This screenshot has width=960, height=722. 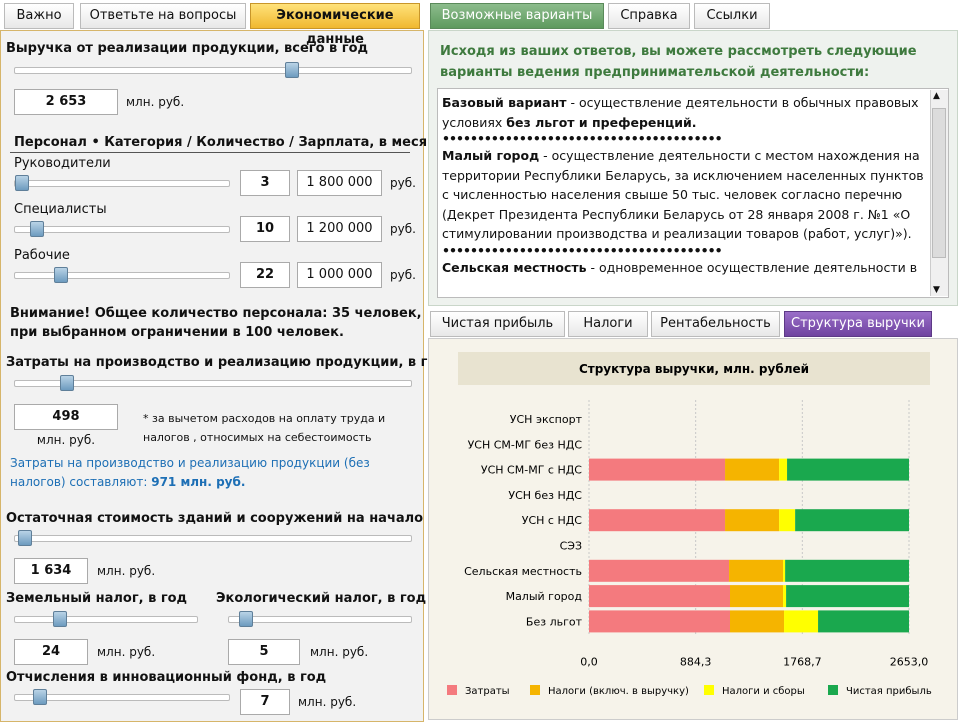 I want to click on input: 7, so click(x=265, y=702).